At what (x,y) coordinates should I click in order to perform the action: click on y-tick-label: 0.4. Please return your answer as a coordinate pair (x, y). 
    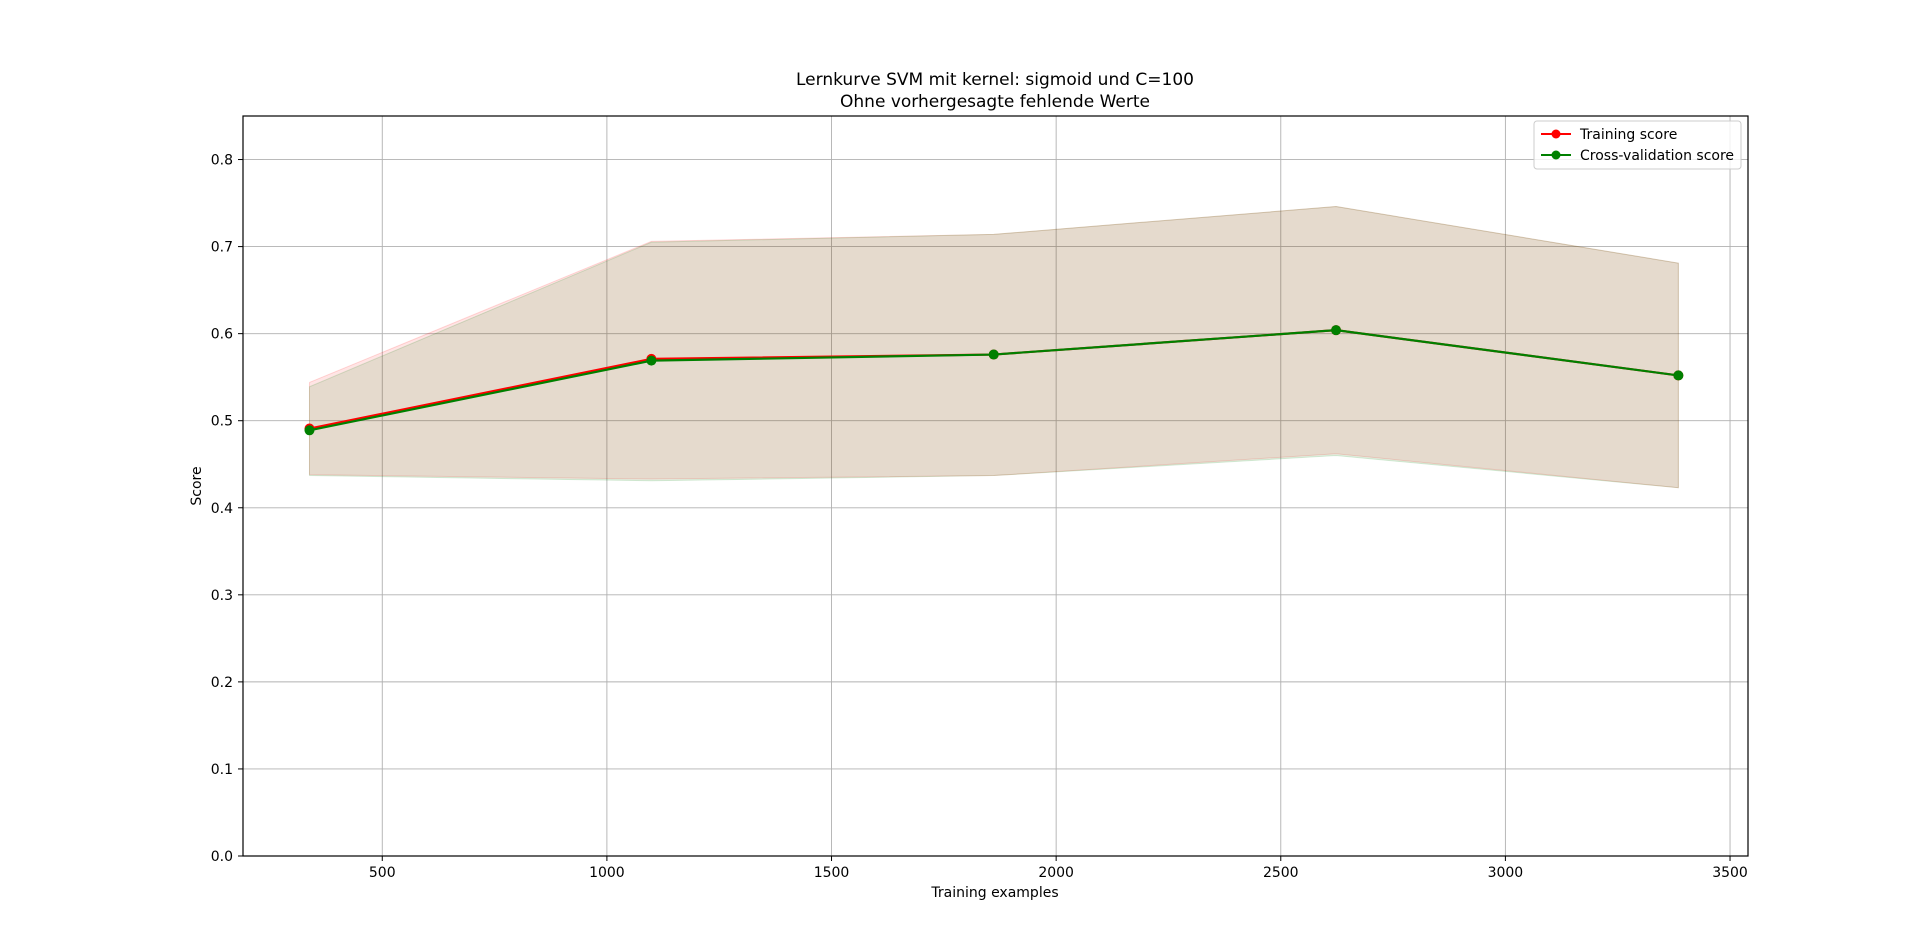
    Looking at the image, I should click on (222, 509).